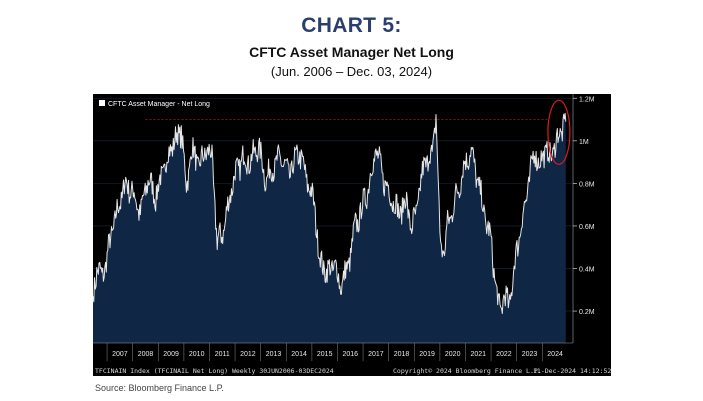 The width and height of the screenshot is (703, 401). Describe the element at coordinates (299, 354) in the screenshot. I see `x-tick-label: 2014` at that location.